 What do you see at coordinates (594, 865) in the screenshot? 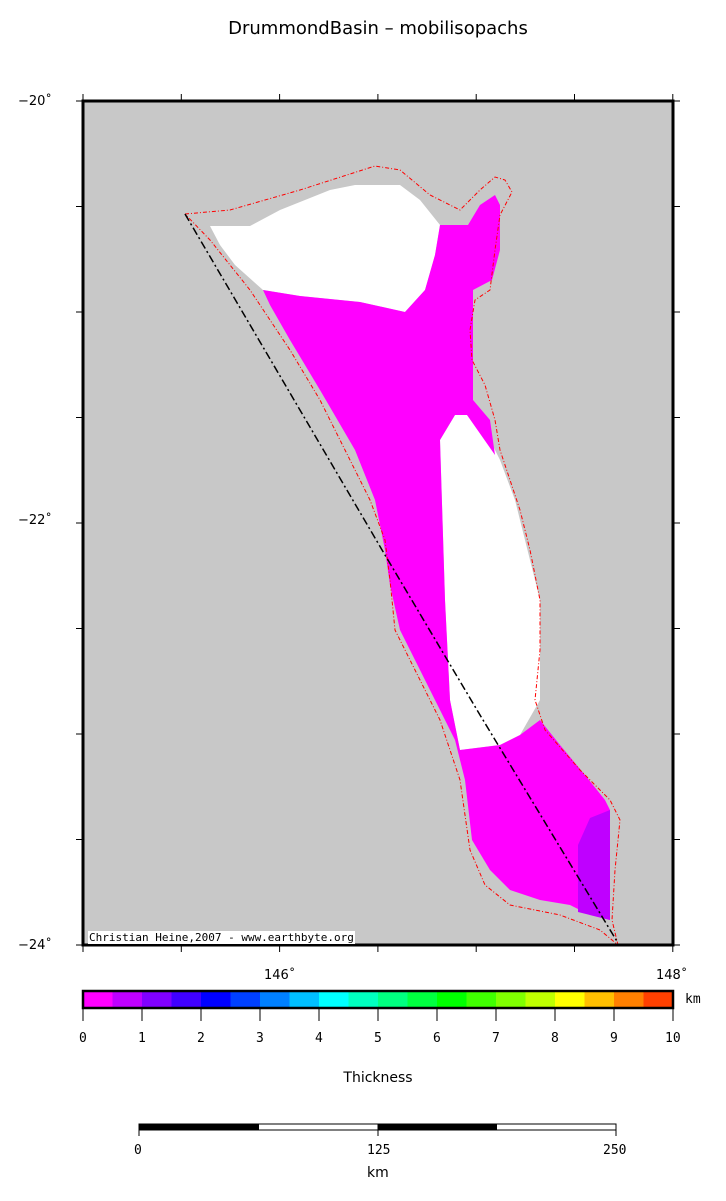
I see `thickness-region-0.5-1km` at bounding box center [594, 865].